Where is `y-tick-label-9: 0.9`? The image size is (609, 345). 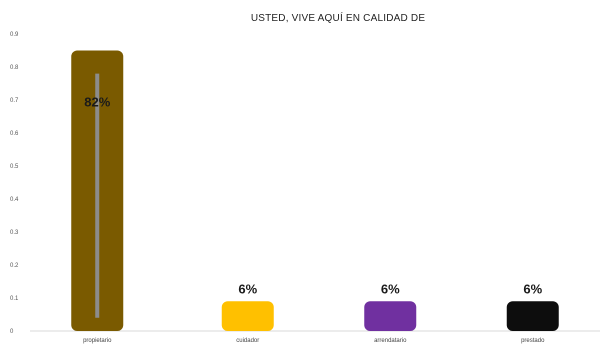 y-tick-label-9: 0.9 is located at coordinates (14, 35).